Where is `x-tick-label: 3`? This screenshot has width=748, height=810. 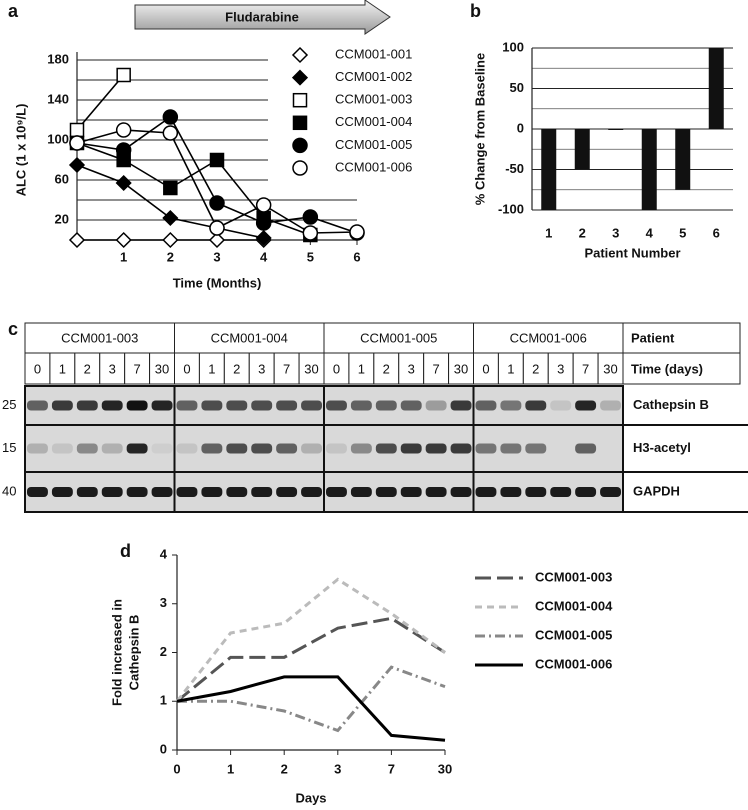
x-tick-label: 3 is located at coordinates (216, 256).